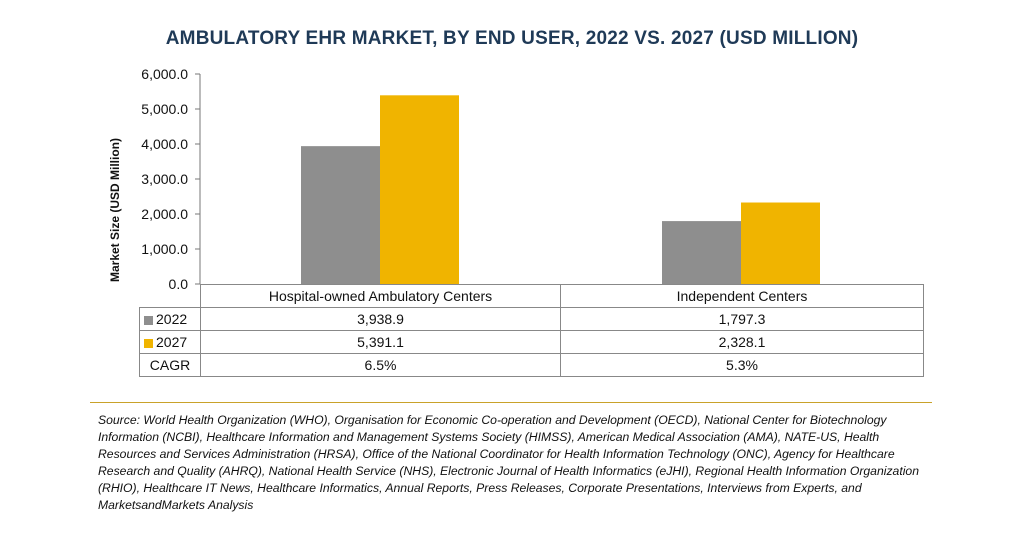  I want to click on legend-label: 2022, so click(172, 319).